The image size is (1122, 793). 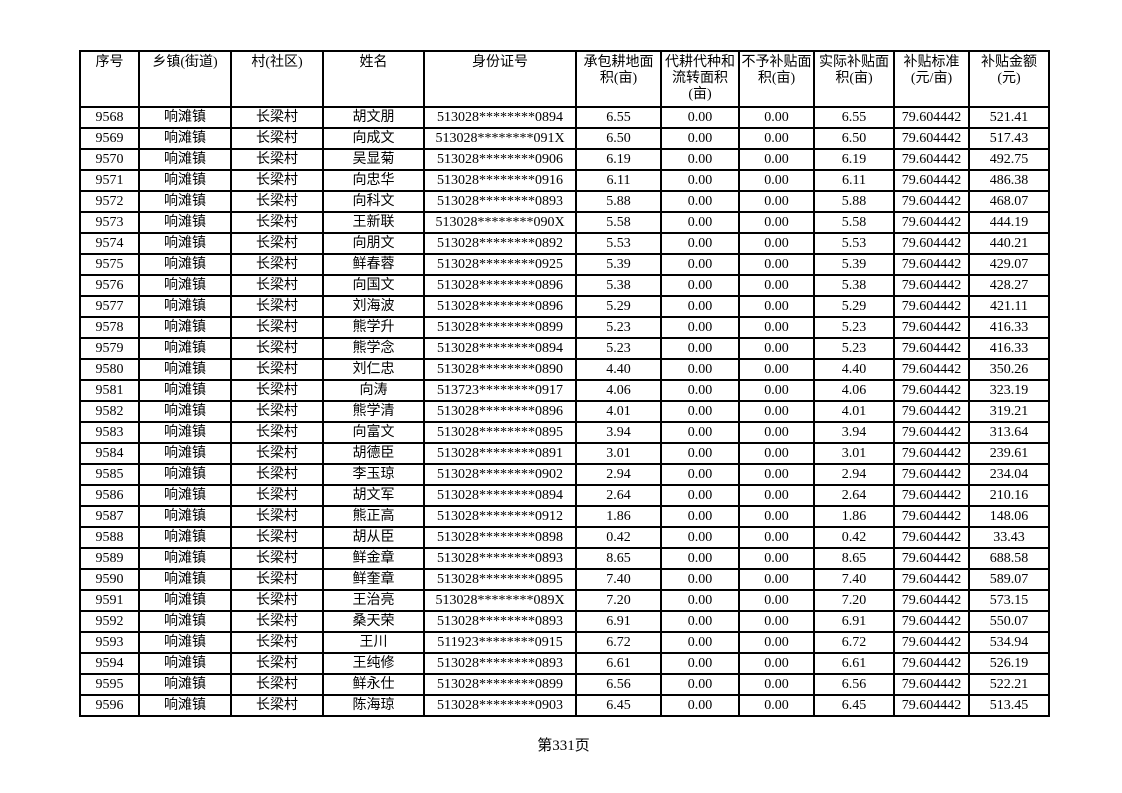 What do you see at coordinates (373, 453) in the screenshot?
I see `table-cell: 胡德臣` at bounding box center [373, 453].